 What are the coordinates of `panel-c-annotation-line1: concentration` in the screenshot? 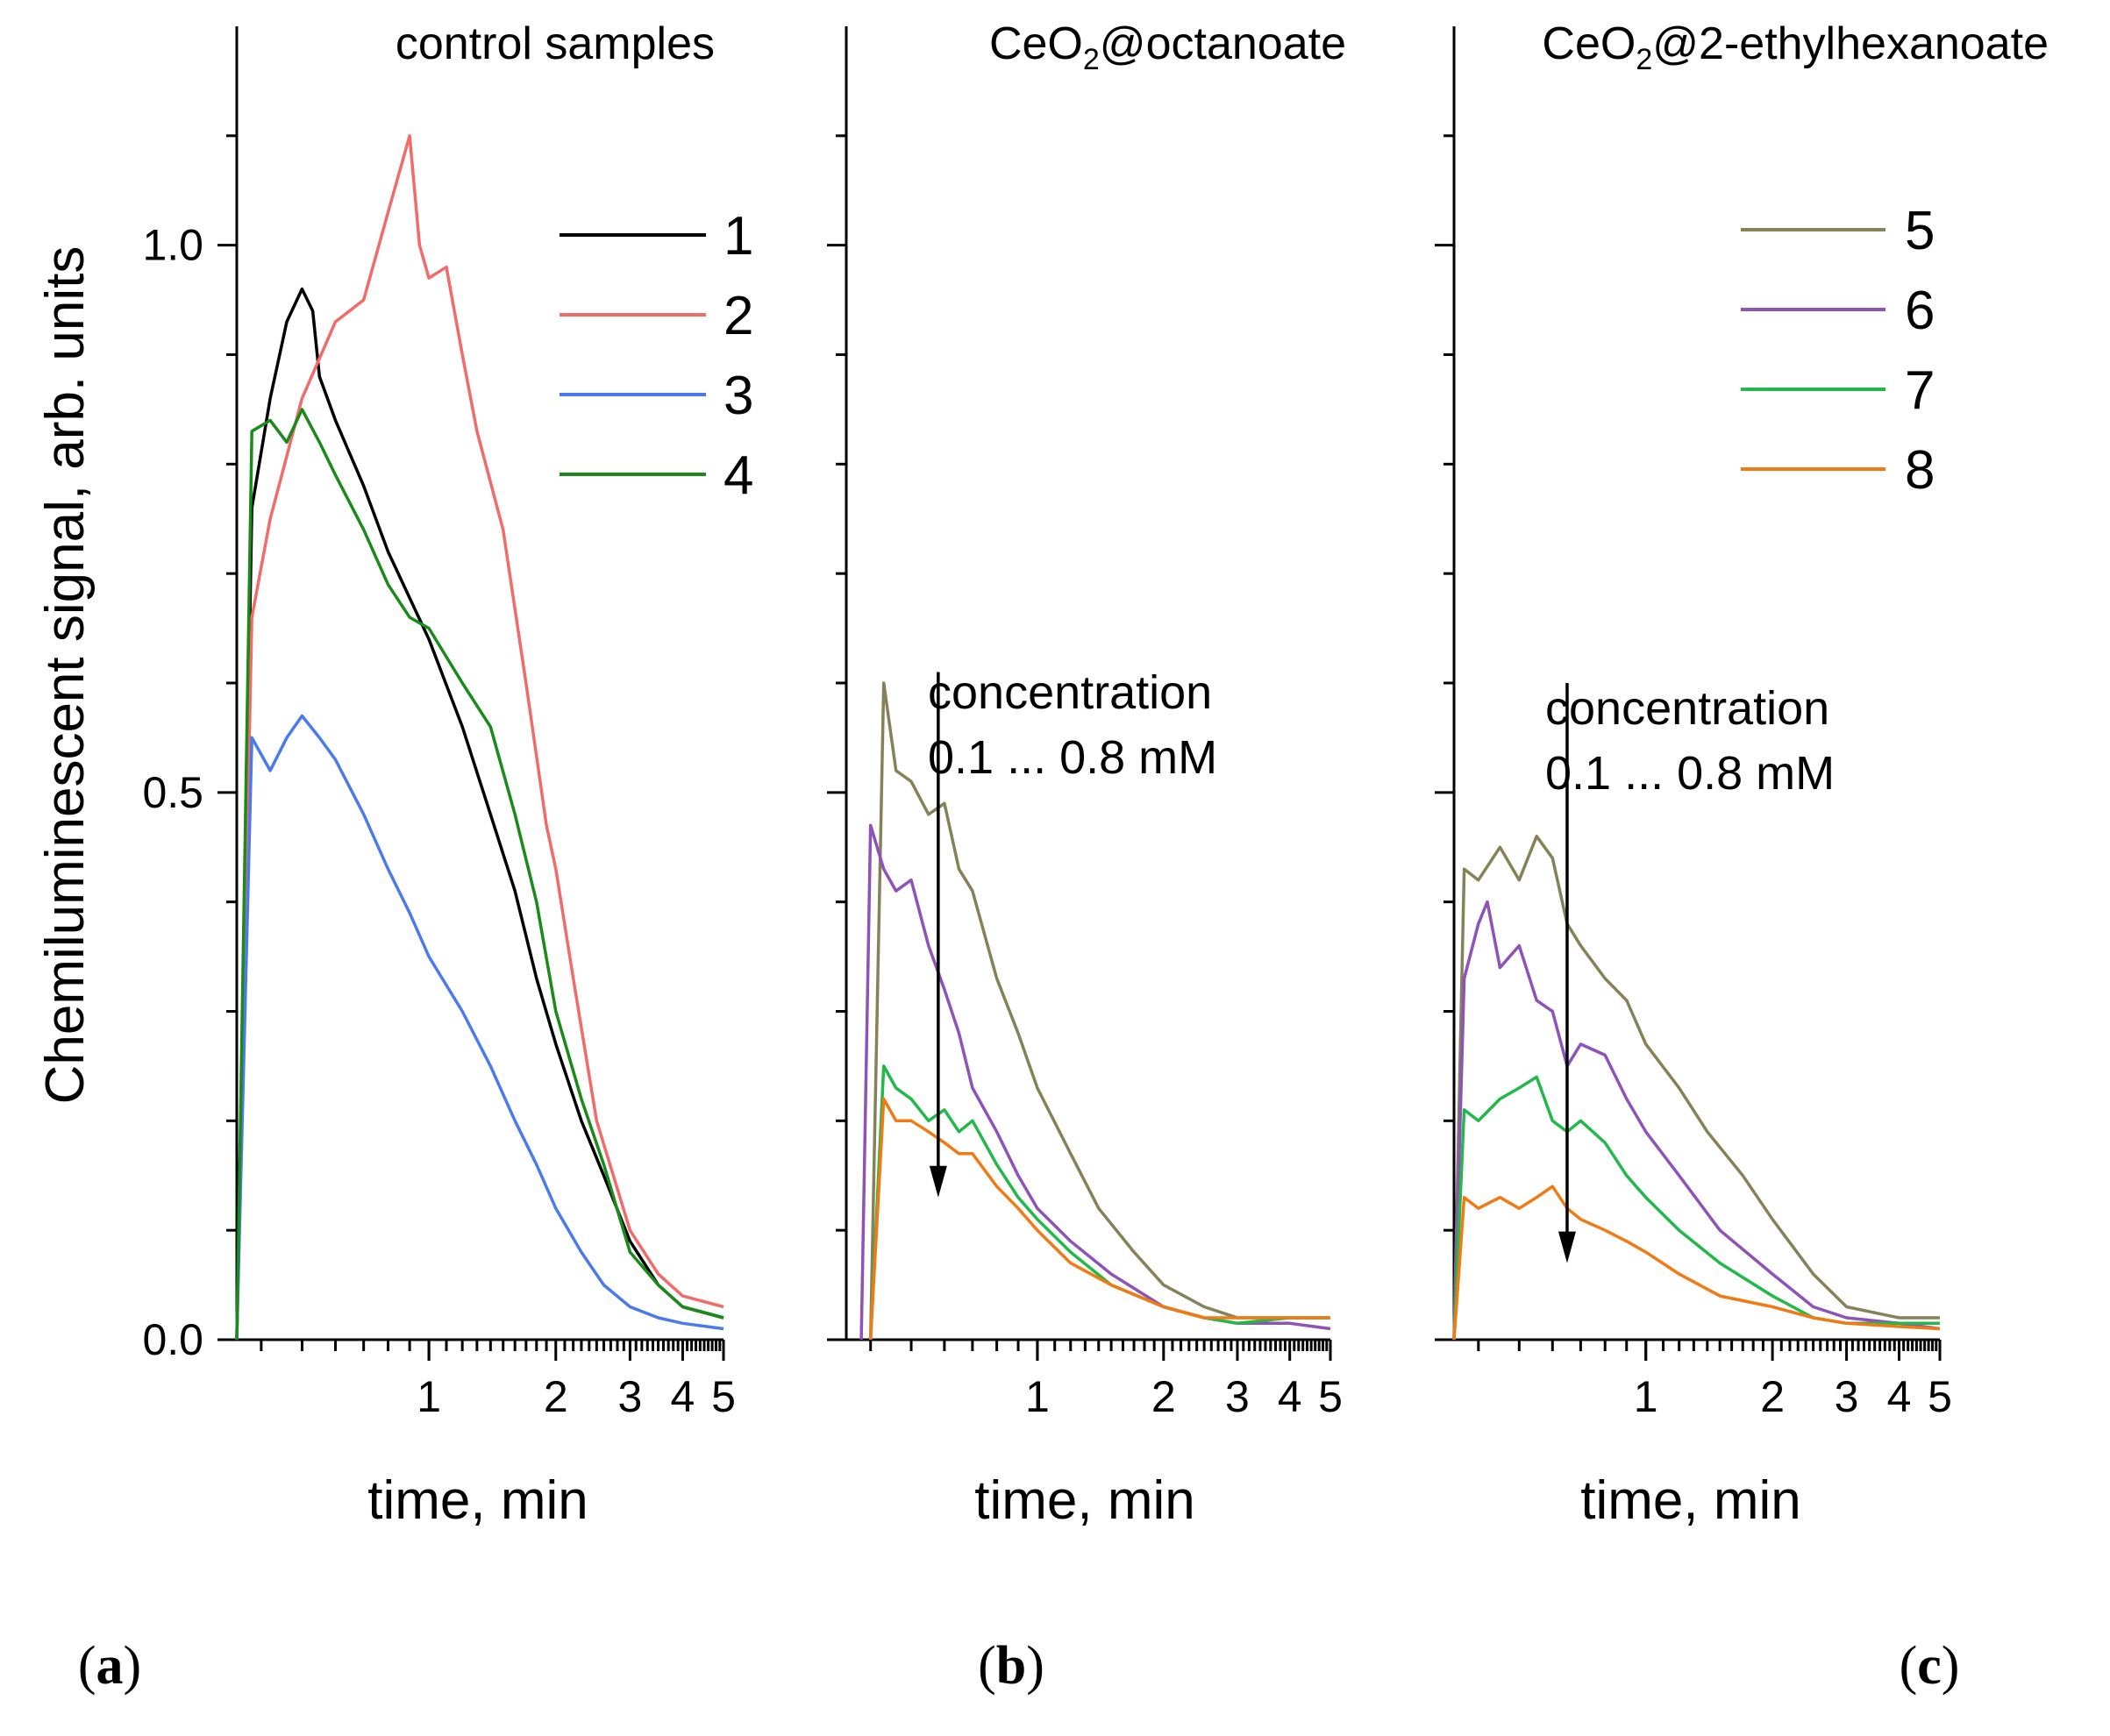 It's located at (1687, 708).